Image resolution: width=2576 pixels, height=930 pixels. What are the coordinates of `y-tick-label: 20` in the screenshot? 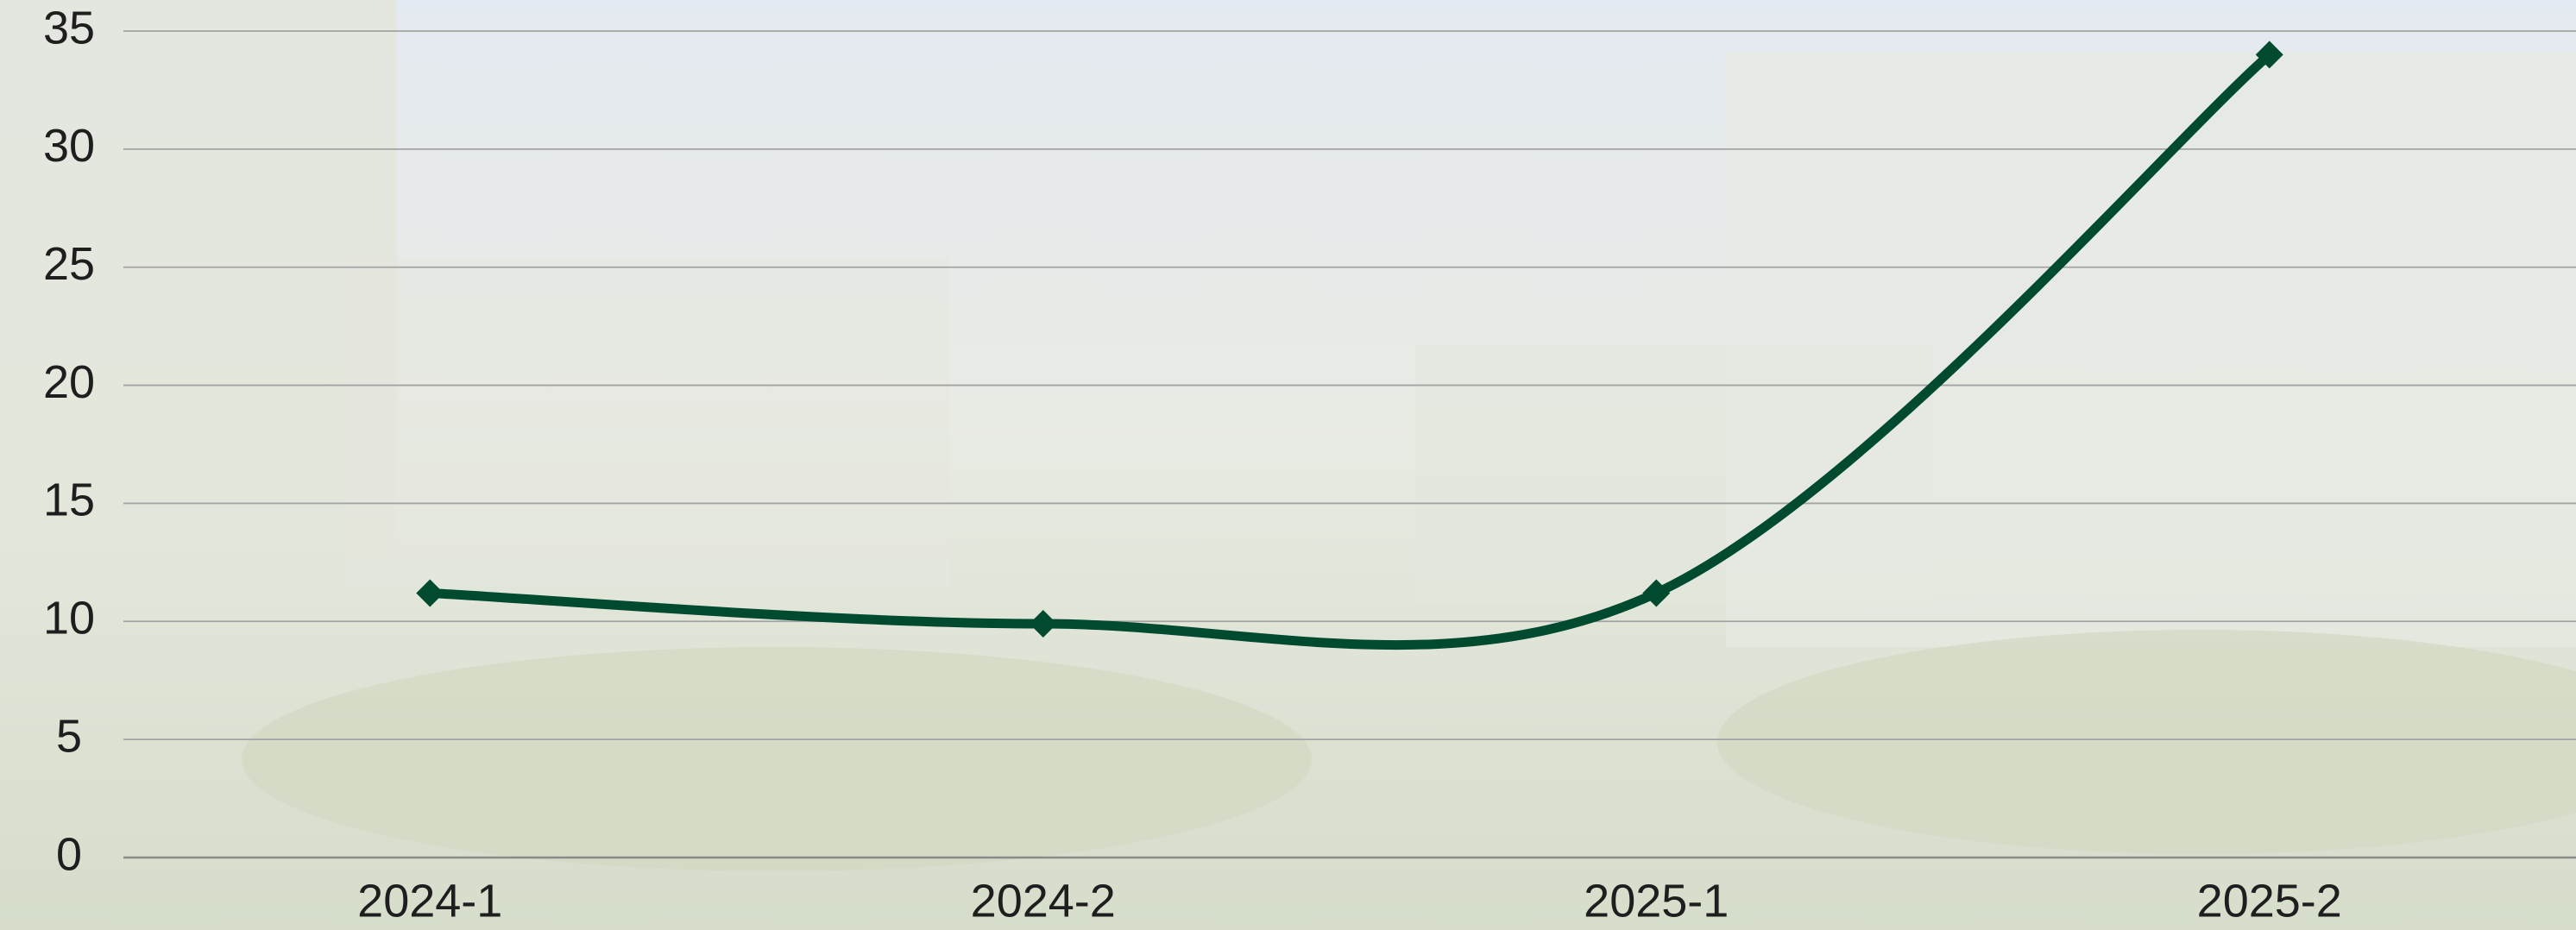 It's located at (69, 382).